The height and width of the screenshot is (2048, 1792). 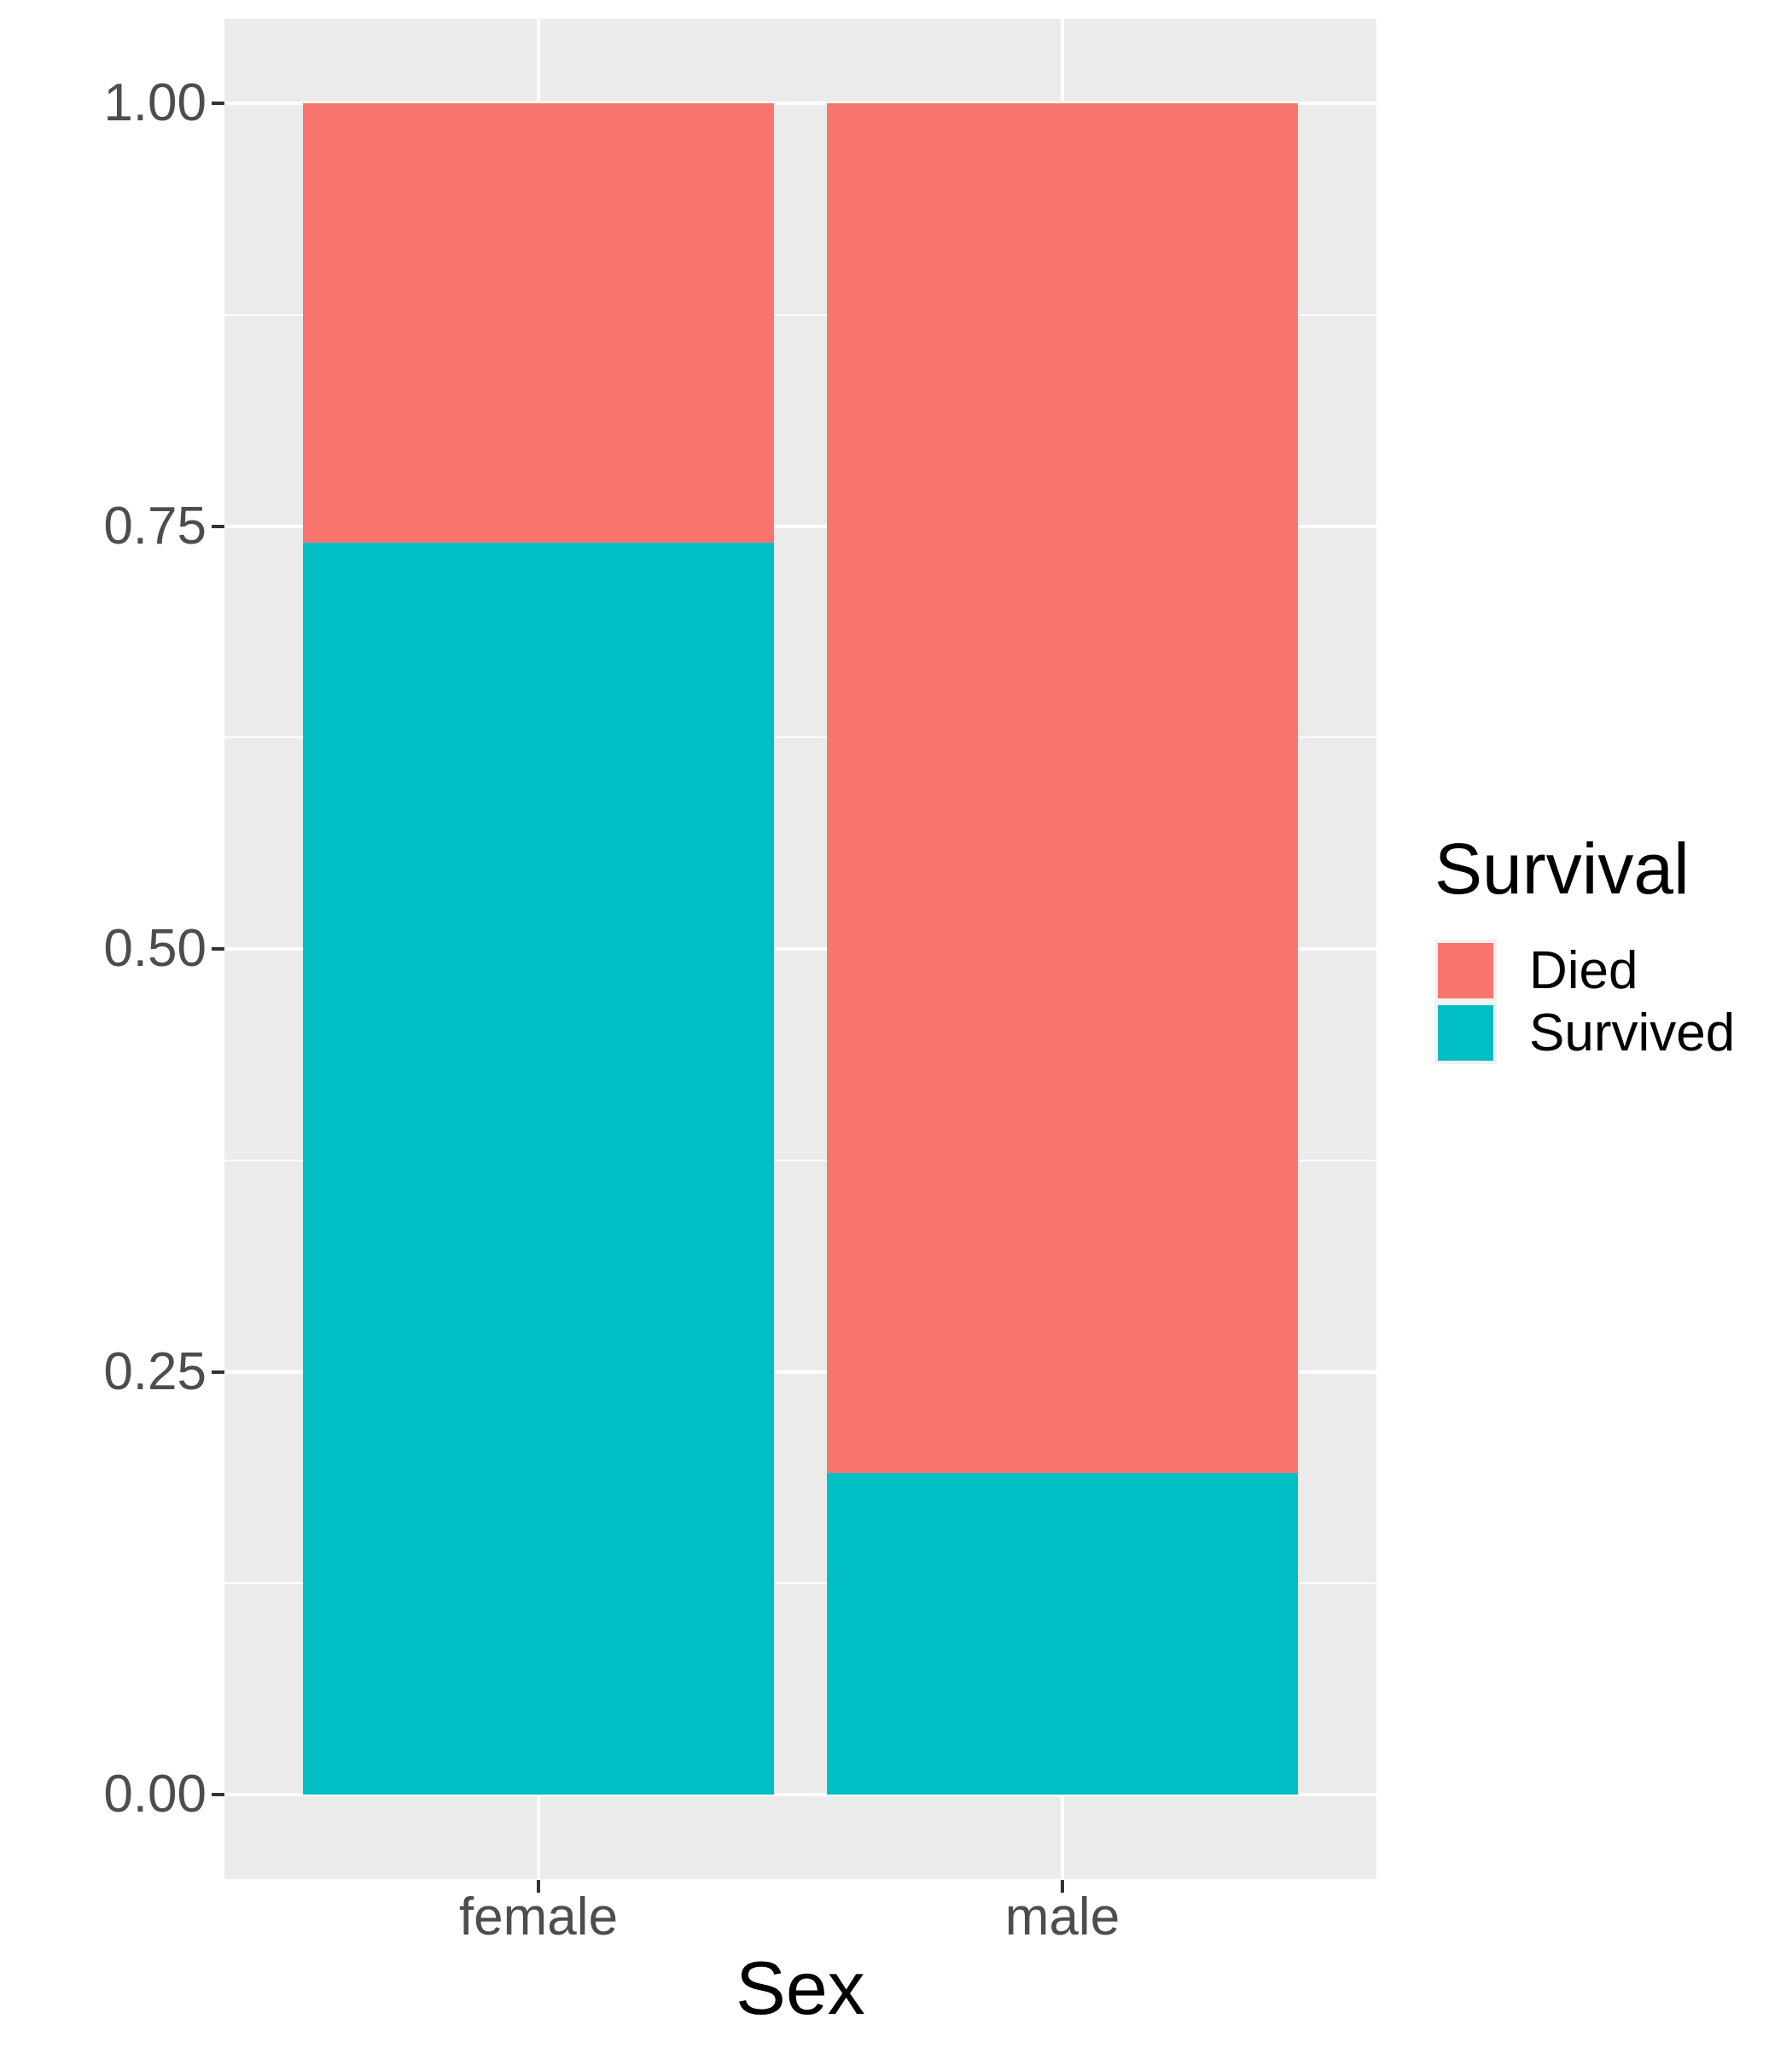 I want to click on legend-key-died, so click(x=1465, y=971).